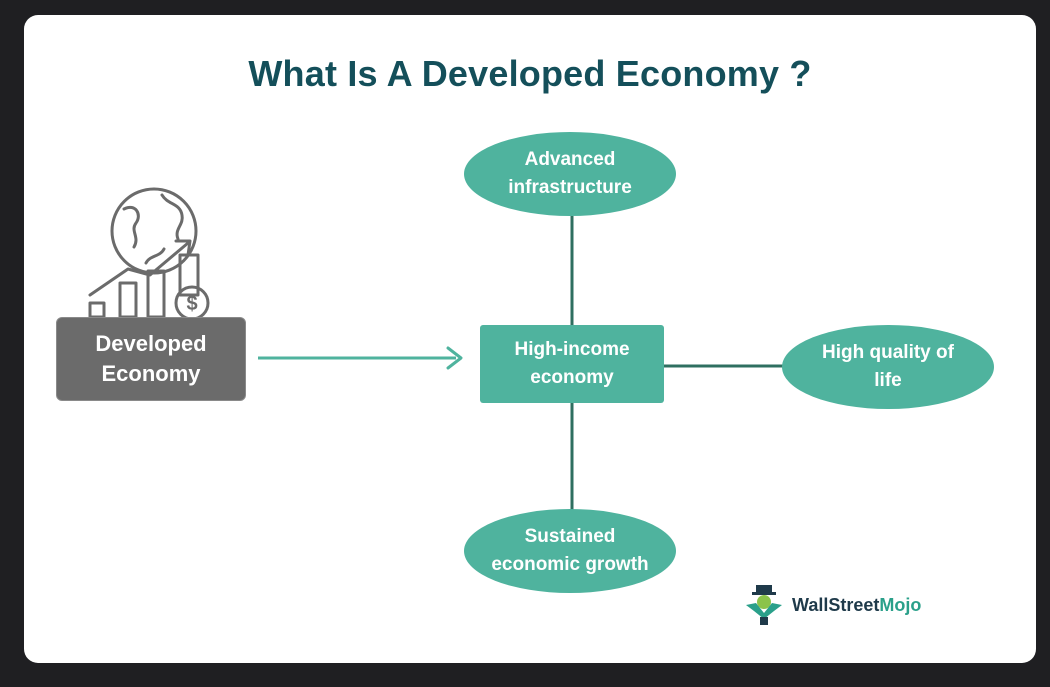  Describe the element at coordinates (572, 377) in the screenshot. I see `center-label-line2: economy` at that location.